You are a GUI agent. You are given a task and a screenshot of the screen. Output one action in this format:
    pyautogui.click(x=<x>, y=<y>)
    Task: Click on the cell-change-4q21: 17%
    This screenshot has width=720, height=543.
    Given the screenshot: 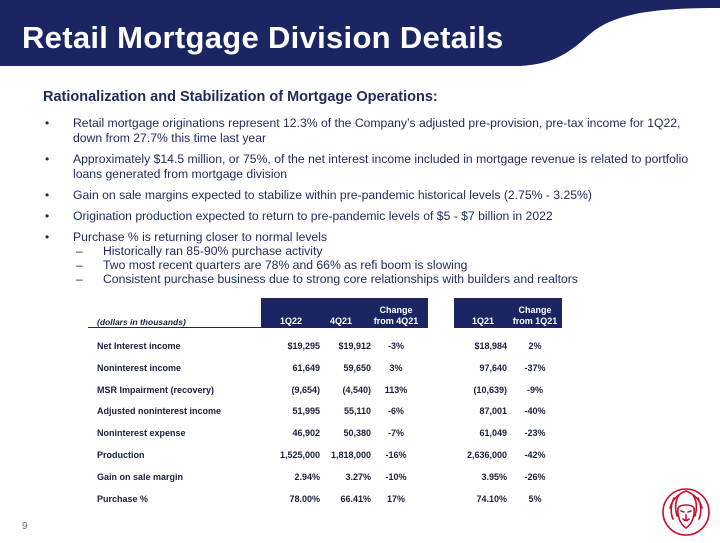 What is the action you would take?
    pyautogui.click(x=395, y=498)
    